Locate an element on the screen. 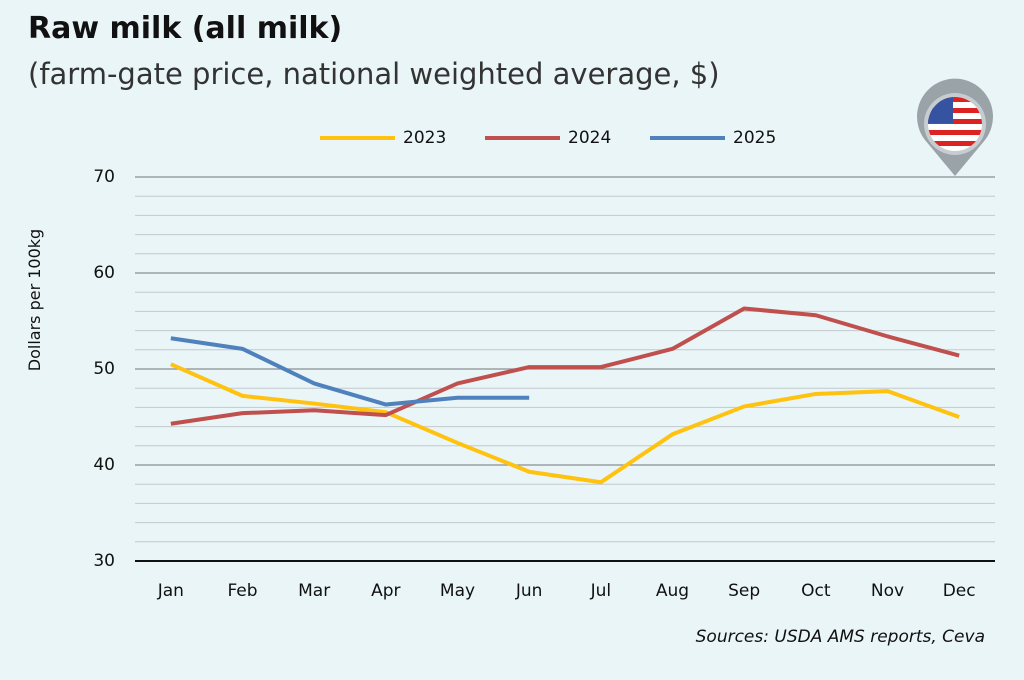 The width and height of the screenshot is (1024, 680). y-tick-label: 70 is located at coordinates (104, 177).